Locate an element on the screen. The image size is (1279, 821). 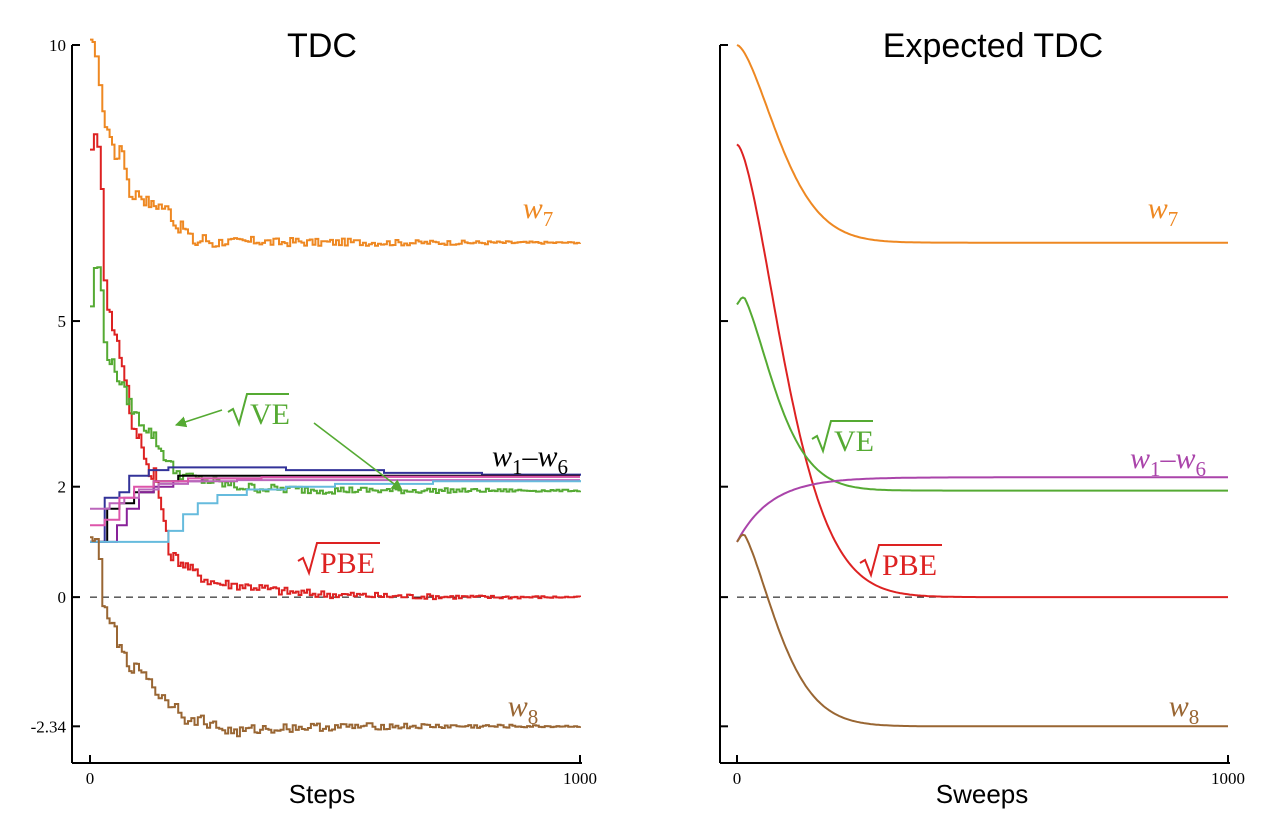
expected-tdc-xlabel: Sweeps is located at coordinates (982, 794).